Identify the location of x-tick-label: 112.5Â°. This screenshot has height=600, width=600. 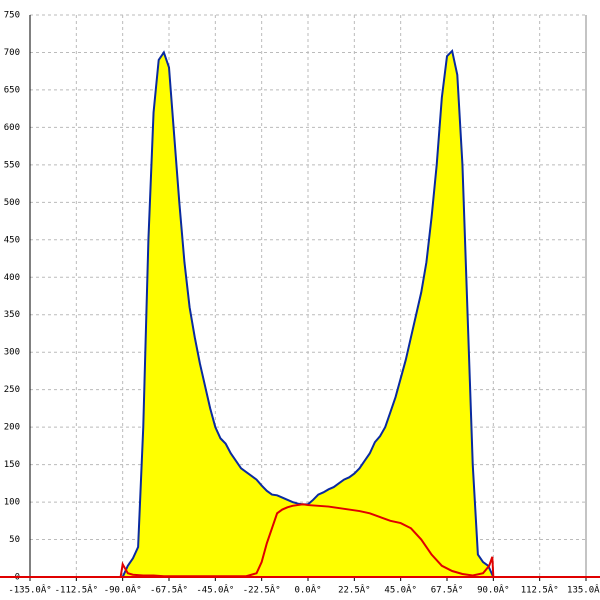
(540, 590).